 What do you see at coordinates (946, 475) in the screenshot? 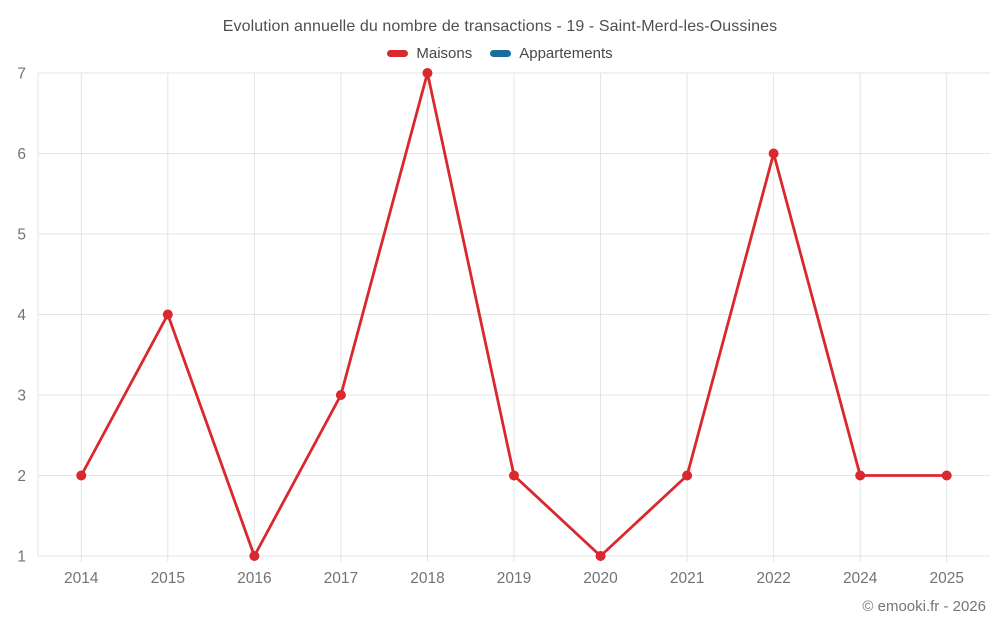
I see `data-point-maisons-2025` at bounding box center [946, 475].